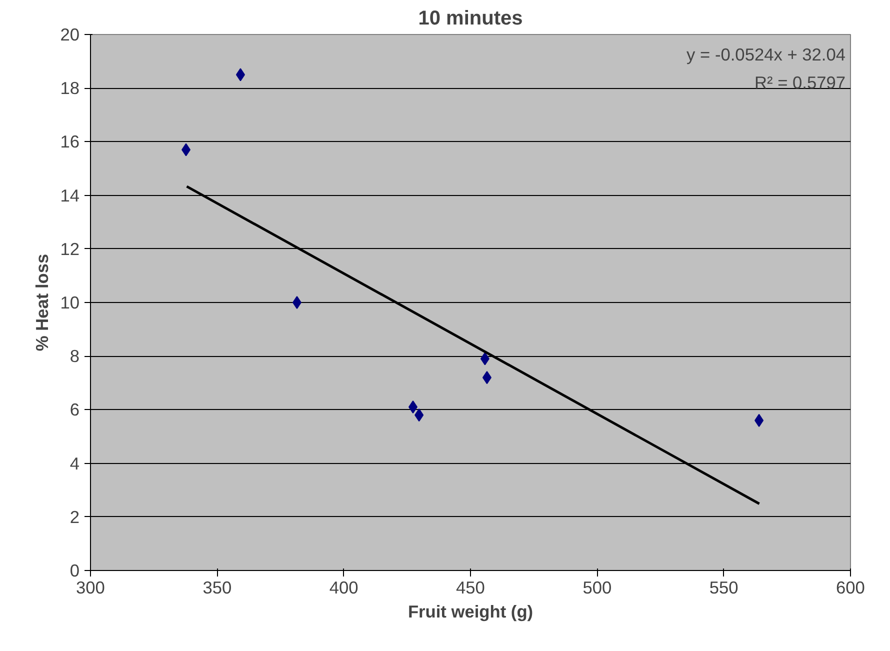 Image resolution: width=890 pixels, height=651 pixels. What do you see at coordinates (70, 88) in the screenshot?
I see `y-tick-label: 18` at bounding box center [70, 88].